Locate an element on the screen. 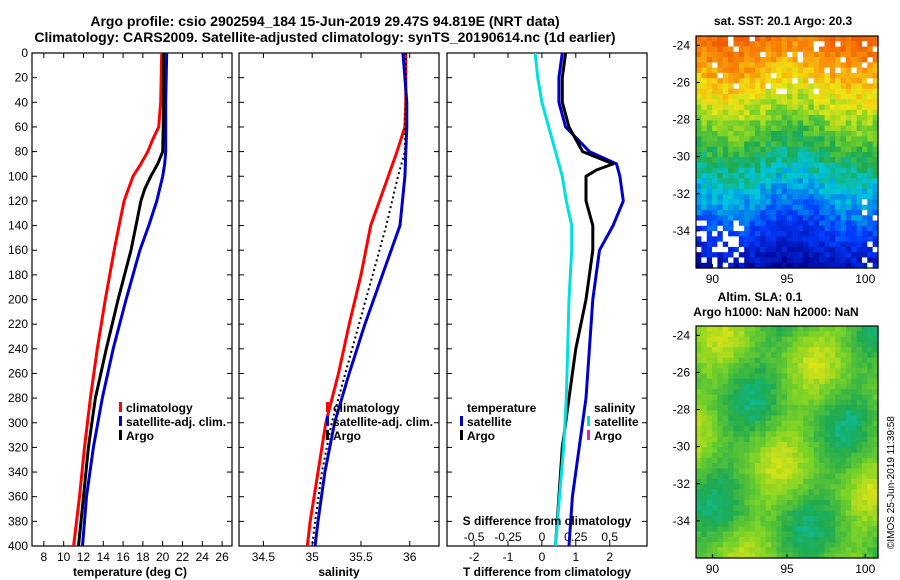  legend-swatch-satellite is located at coordinates (327, 421).